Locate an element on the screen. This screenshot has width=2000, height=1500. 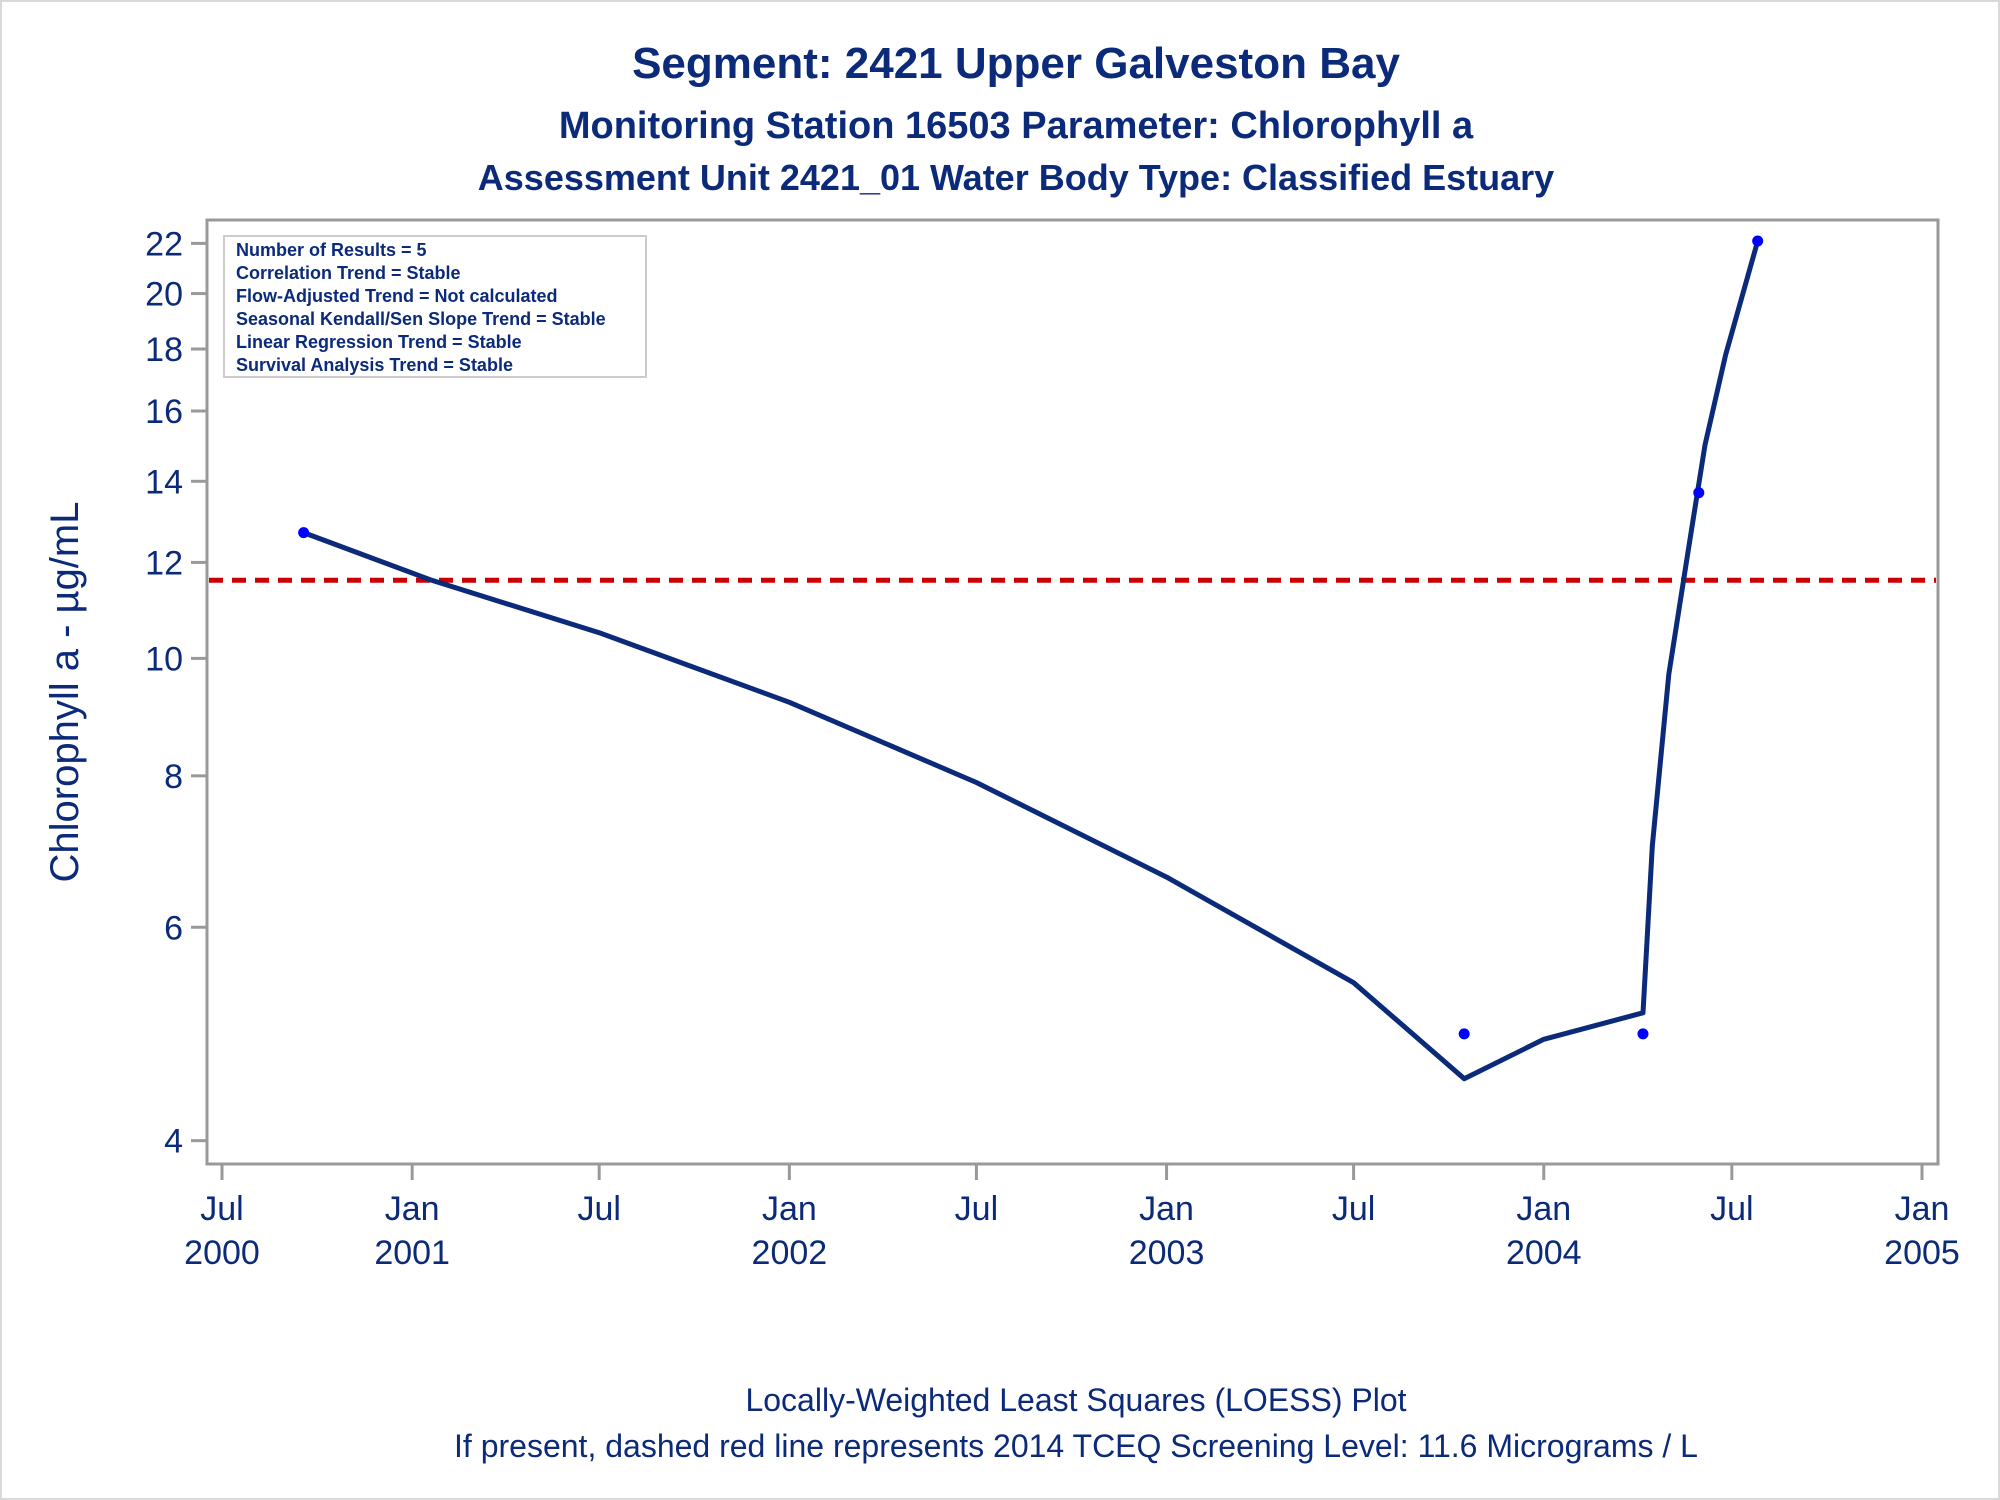
stats-box-border is located at coordinates (435, 306).